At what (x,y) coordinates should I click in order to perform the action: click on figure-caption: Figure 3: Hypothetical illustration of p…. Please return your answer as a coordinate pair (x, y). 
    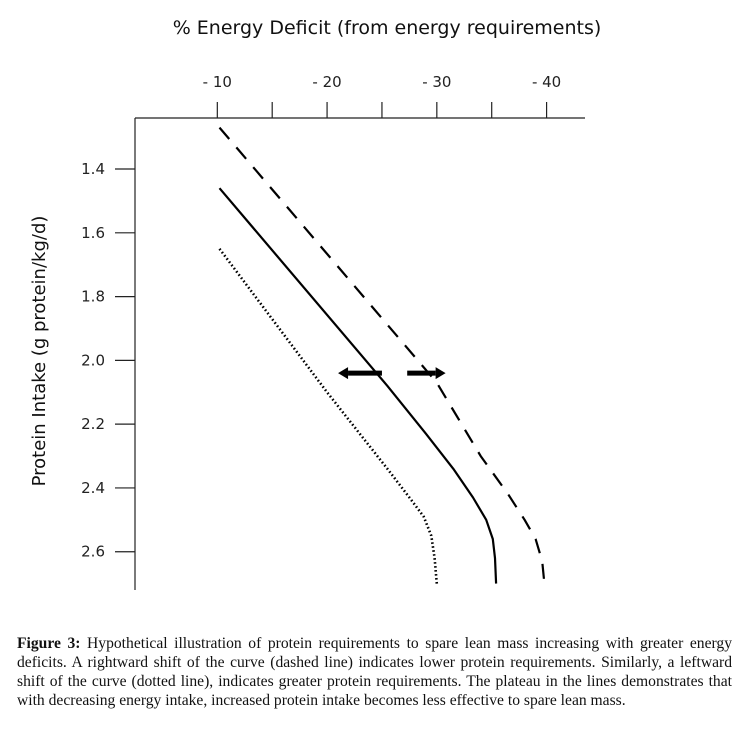
    Looking at the image, I should click on (374, 672).